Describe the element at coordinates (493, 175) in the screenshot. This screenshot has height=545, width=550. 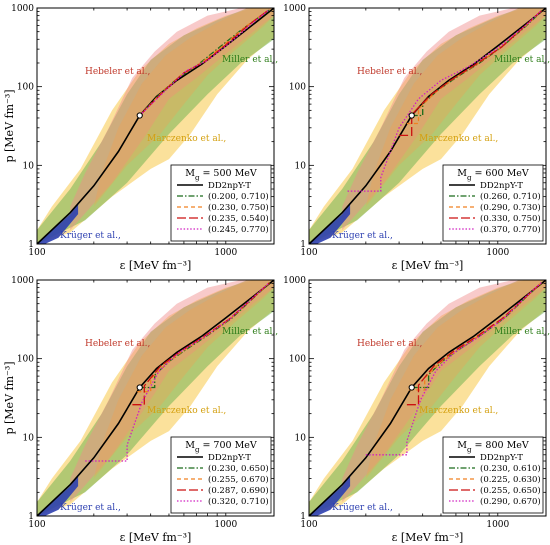
I see `panel-2-legend-title: Mg = 600 MeV` at that location.